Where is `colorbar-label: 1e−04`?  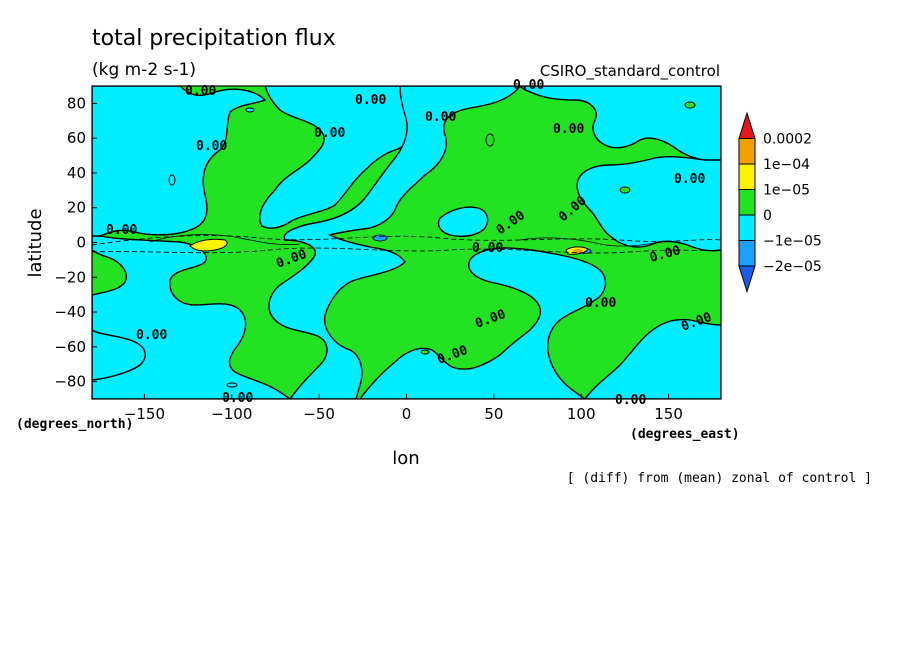
colorbar-label: 1e−04 is located at coordinates (786, 165).